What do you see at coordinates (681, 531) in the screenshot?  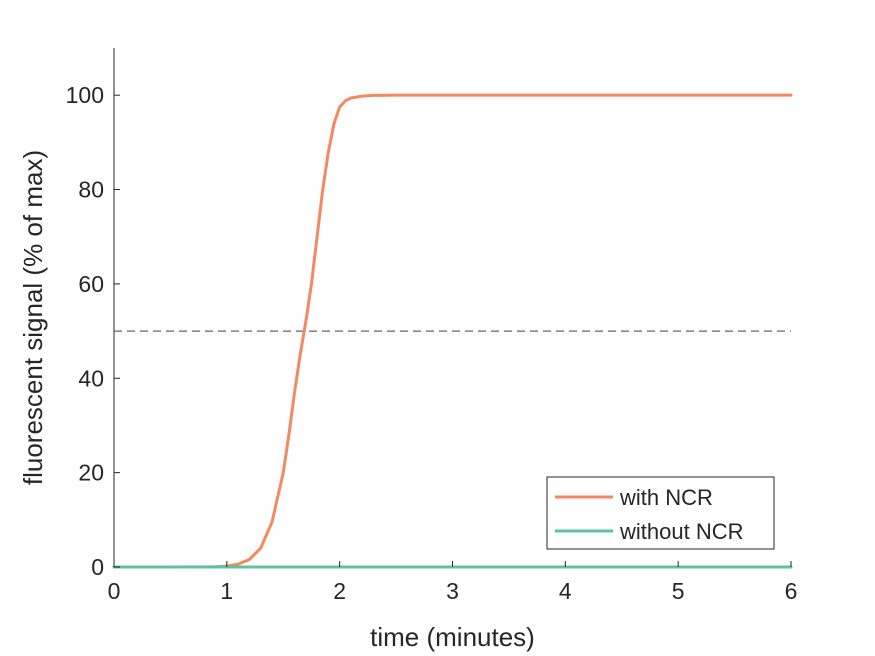 I see `legend-label-without-ncr: without NCR` at bounding box center [681, 531].